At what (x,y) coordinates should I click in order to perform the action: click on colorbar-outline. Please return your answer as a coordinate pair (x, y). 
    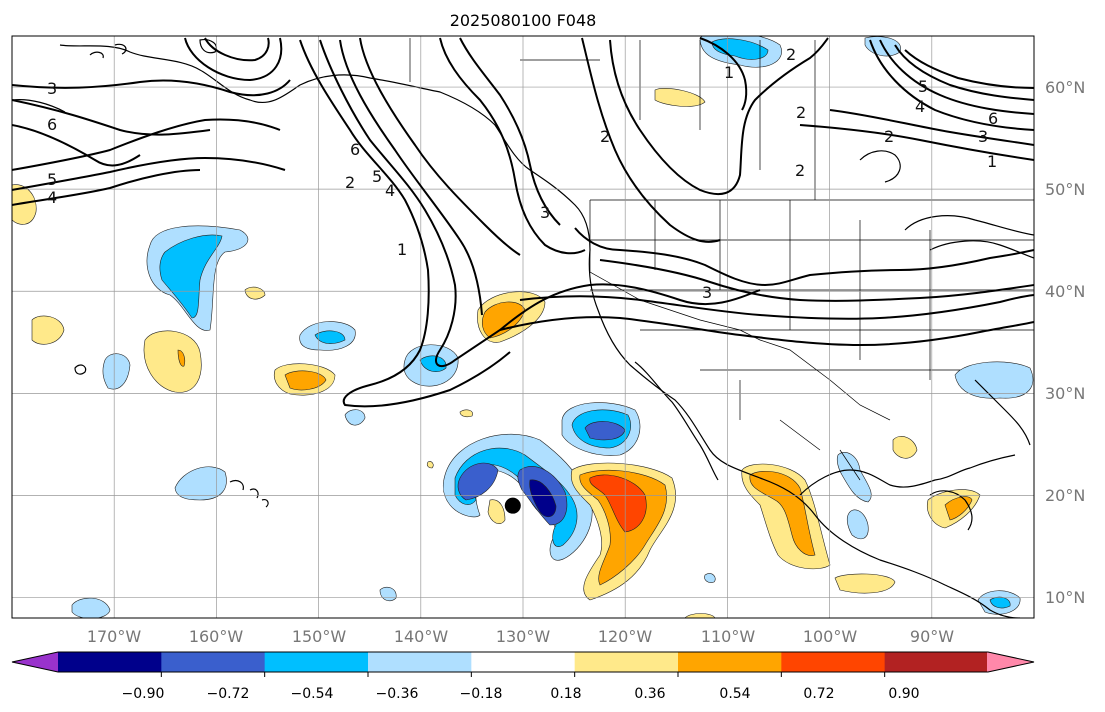
    Looking at the image, I should click on (523, 662).